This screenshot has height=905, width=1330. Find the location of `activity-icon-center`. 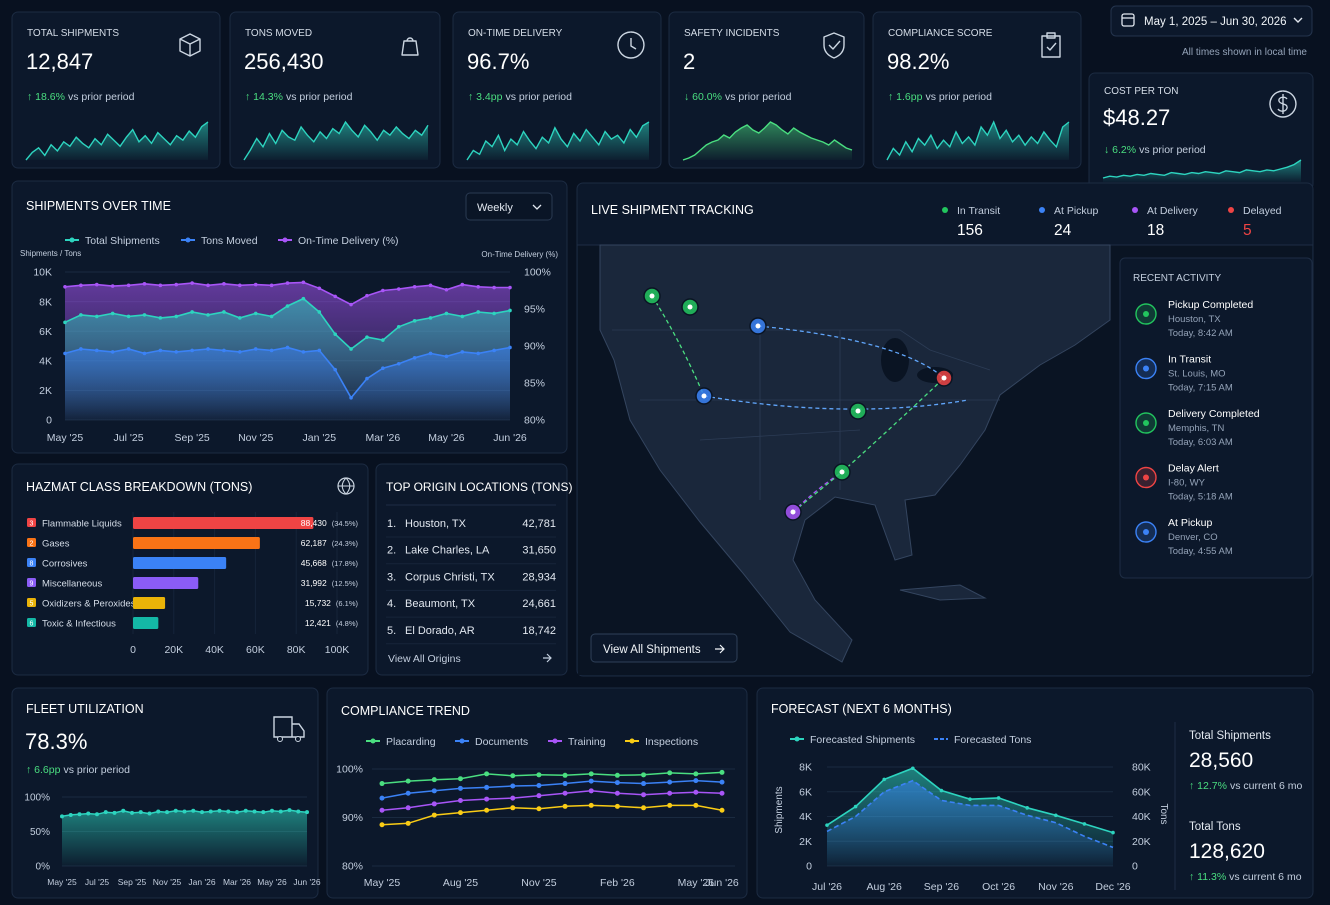

activity-icon-center is located at coordinates (1146, 314).